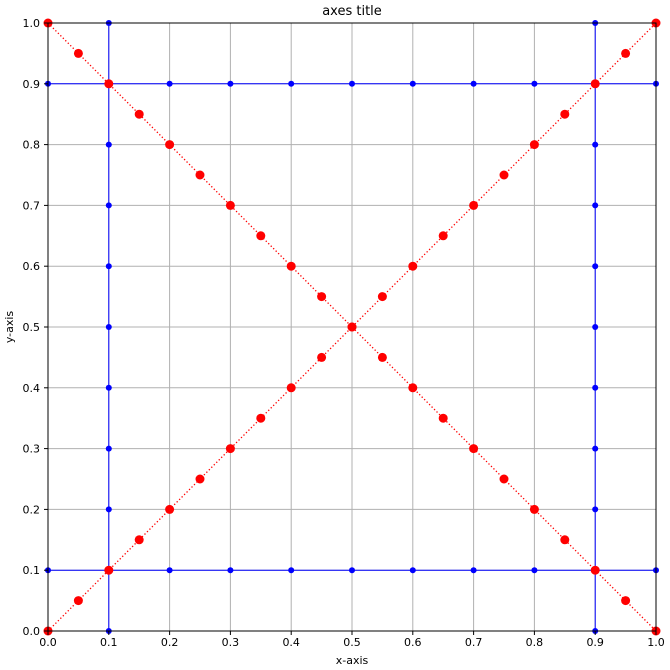 Image resolution: width=670 pixels, height=670 pixels. Describe the element at coordinates (352, 642) in the screenshot. I see `x-tick-label: 0.5` at that location.